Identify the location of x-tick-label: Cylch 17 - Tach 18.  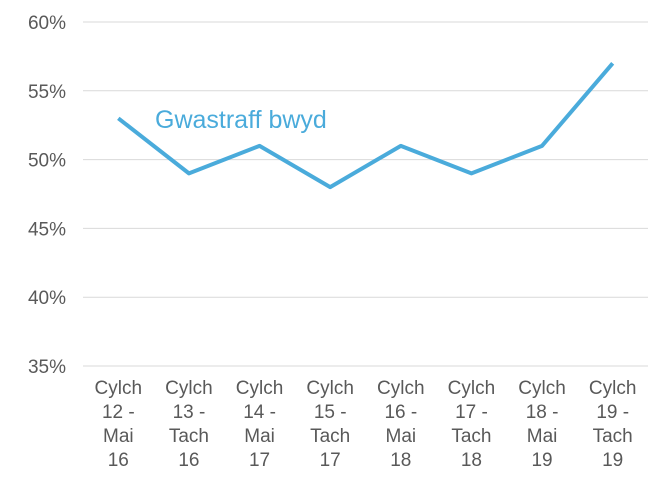
(471, 424).